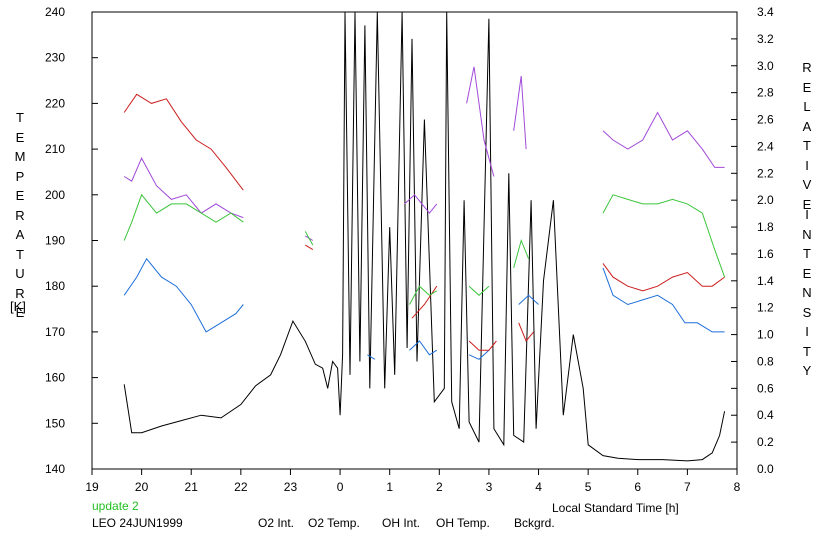  I want to click on right-tick-label: 0.6, so click(765, 388).